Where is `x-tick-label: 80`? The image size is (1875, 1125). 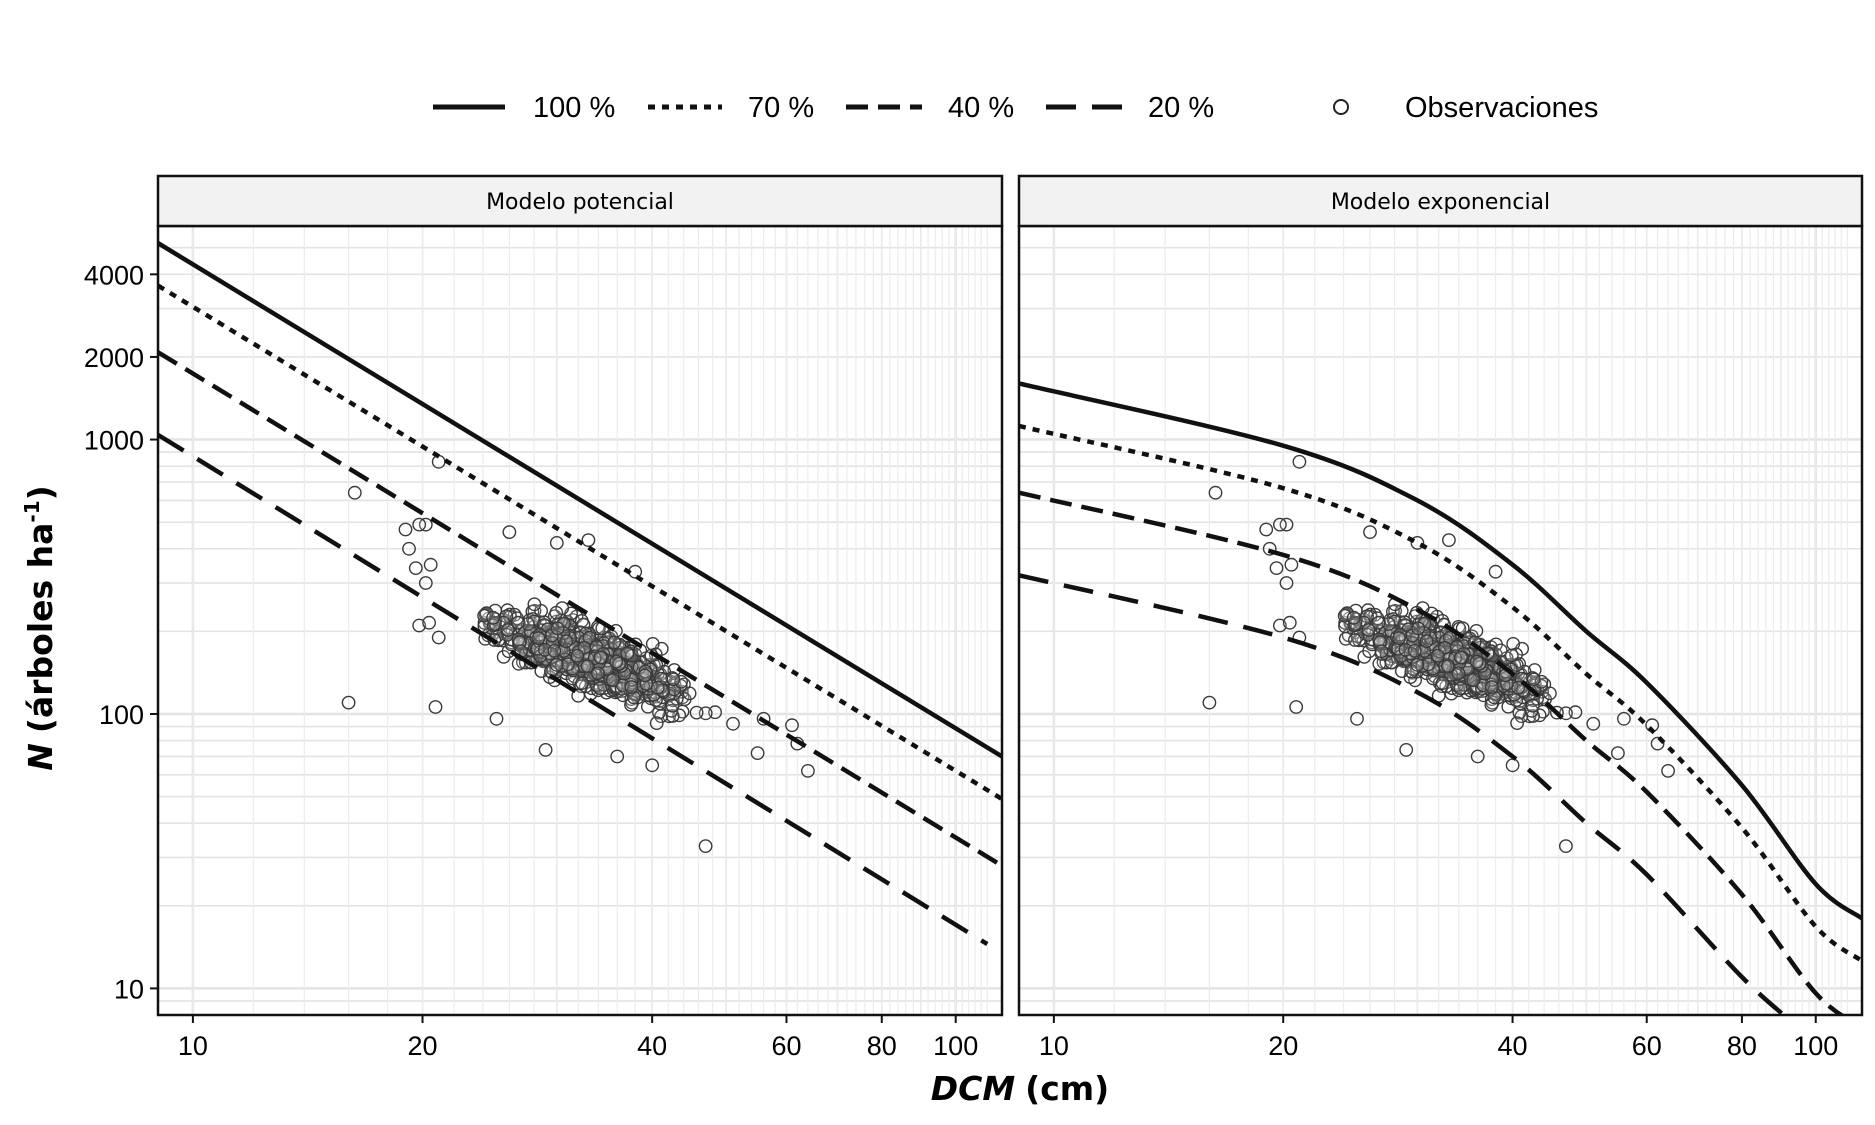
x-tick-label: 80 is located at coordinates (882, 1046).